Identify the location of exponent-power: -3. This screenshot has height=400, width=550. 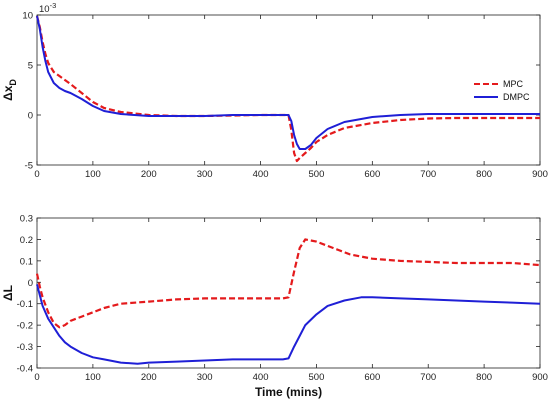
(53, 5).